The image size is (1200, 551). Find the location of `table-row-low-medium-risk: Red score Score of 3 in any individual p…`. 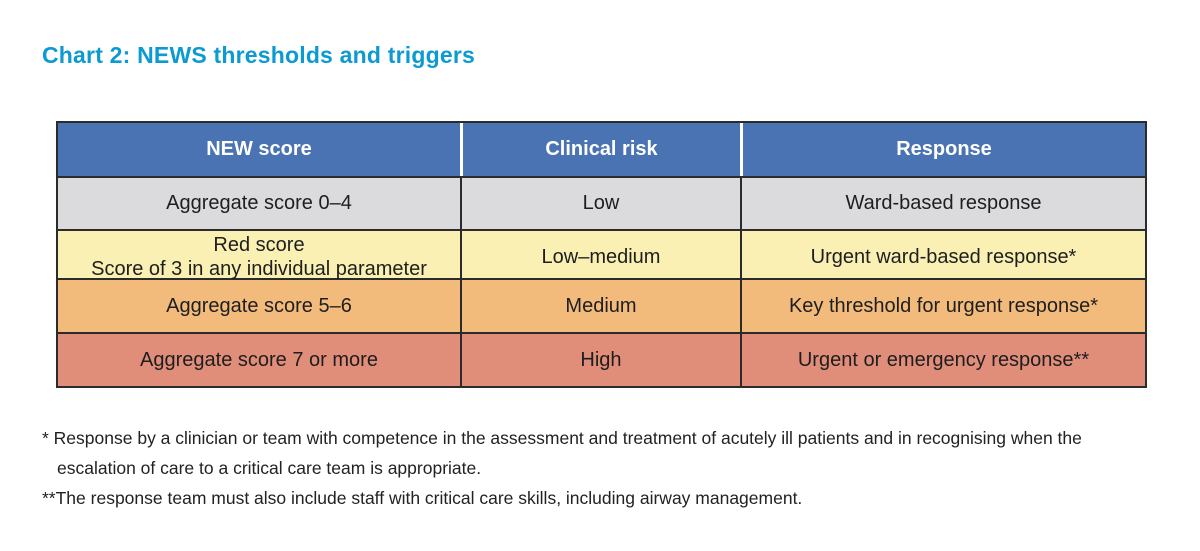

table-row-low-medium-risk: Red score Score of 3 in any individual p… is located at coordinates (601, 256).